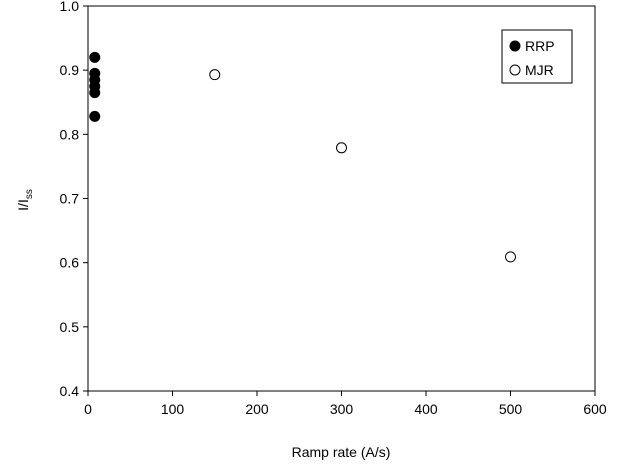 The height and width of the screenshot is (465, 630). What do you see at coordinates (426, 409) in the screenshot?
I see `x-tick-label: 400` at bounding box center [426, 409].